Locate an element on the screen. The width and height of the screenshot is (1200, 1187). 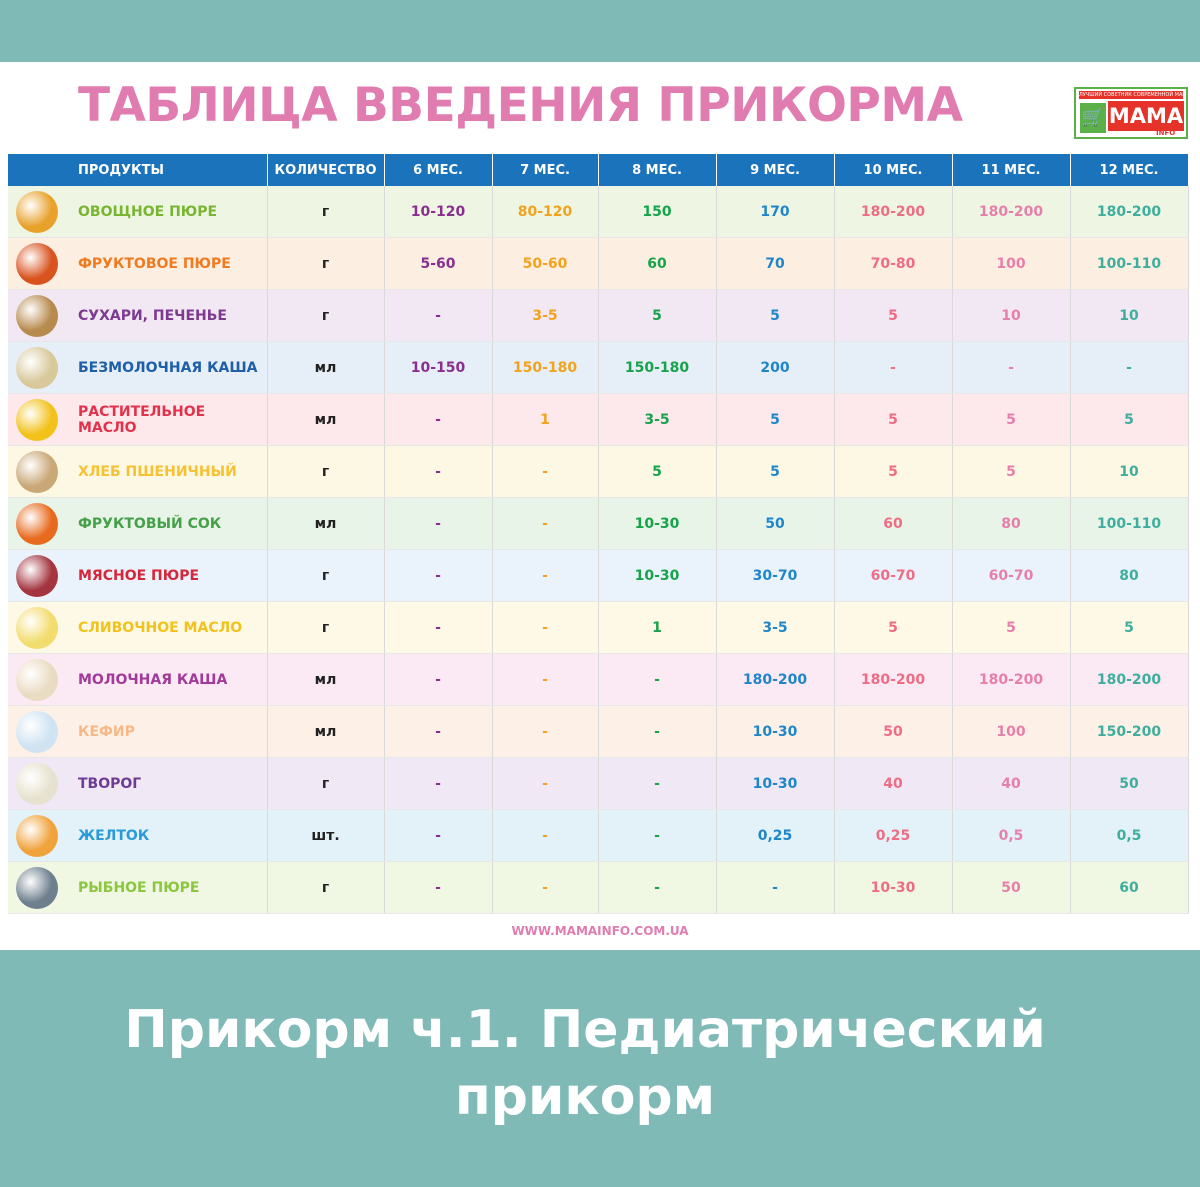
product-name-cell: ЖЕЛТОК is located at coordinates (138, 835).